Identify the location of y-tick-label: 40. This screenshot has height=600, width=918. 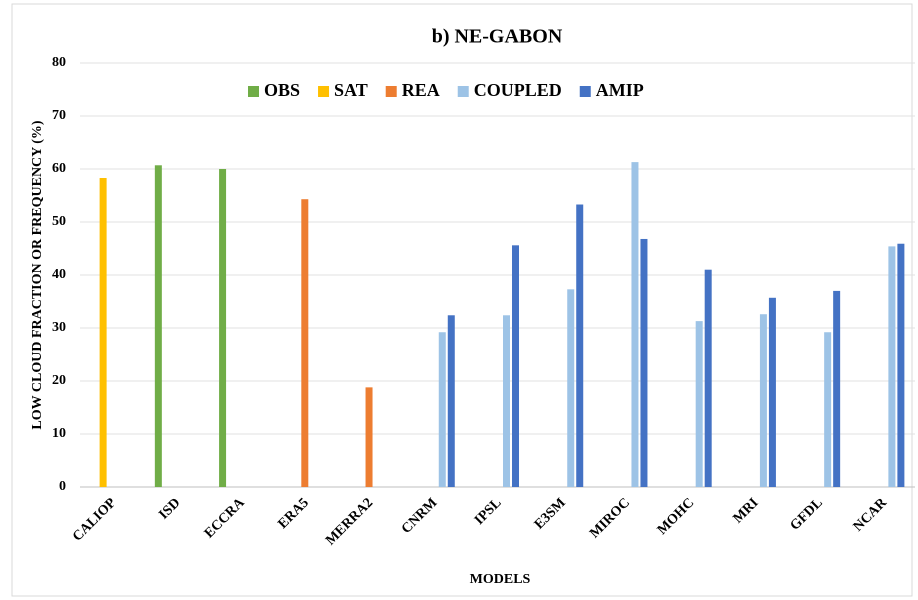
(59, 274).